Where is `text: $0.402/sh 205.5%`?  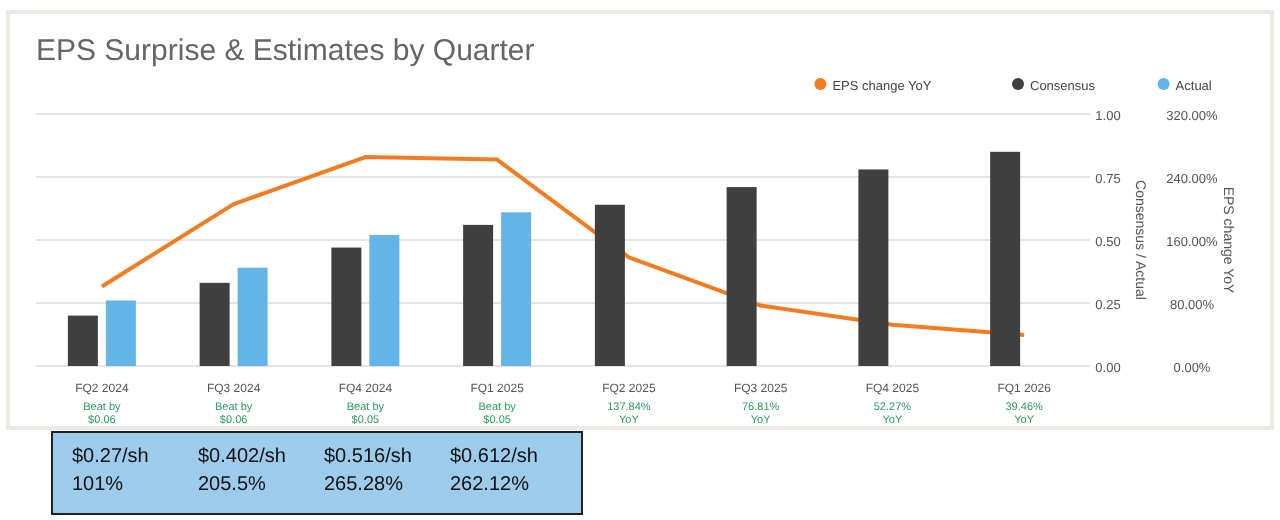
text: $0.402/sh 205.5% is located at coordinates (242, 471).